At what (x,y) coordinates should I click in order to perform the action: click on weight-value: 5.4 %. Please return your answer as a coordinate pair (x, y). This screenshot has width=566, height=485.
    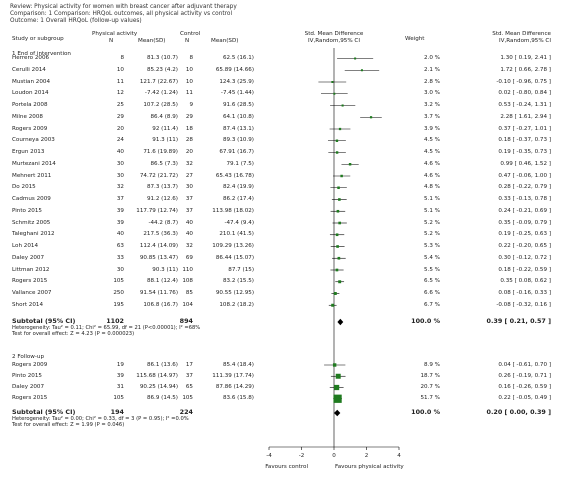
    Looking at the image, I should click on (432, 257).